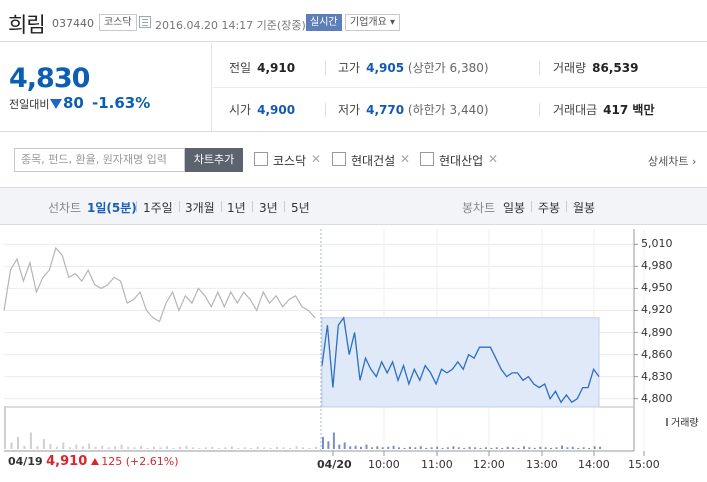 The image size is (707, 482). I want to click on prev-close: 전일 4,910, so click(262, 67).